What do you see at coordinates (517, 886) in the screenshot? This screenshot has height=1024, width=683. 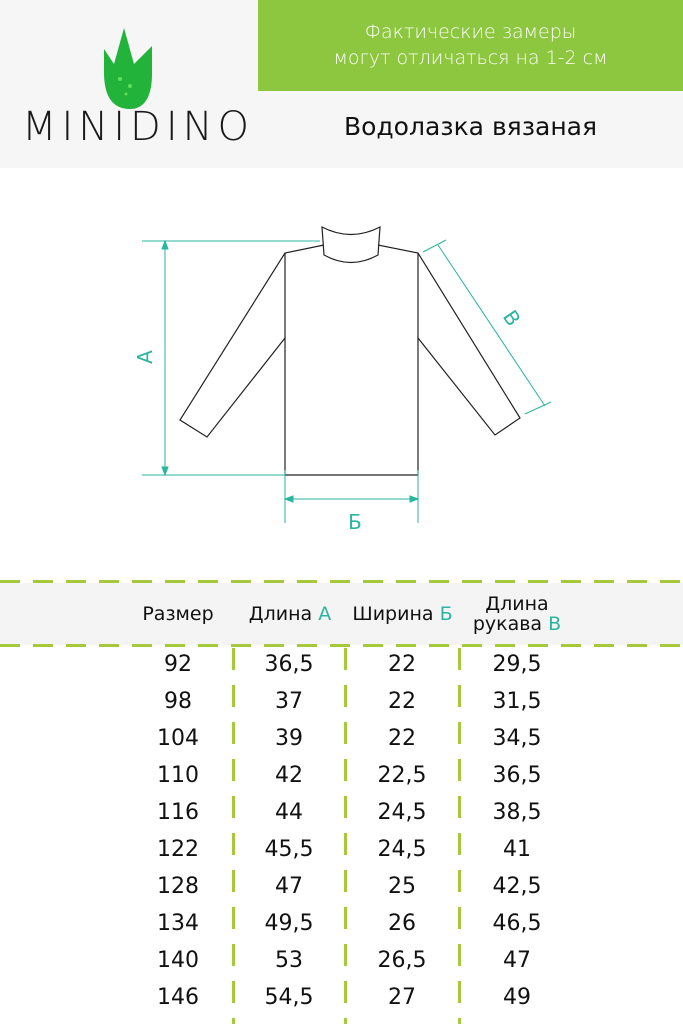 I see `table-cell: 42,5` at bounding box center [517, 886].